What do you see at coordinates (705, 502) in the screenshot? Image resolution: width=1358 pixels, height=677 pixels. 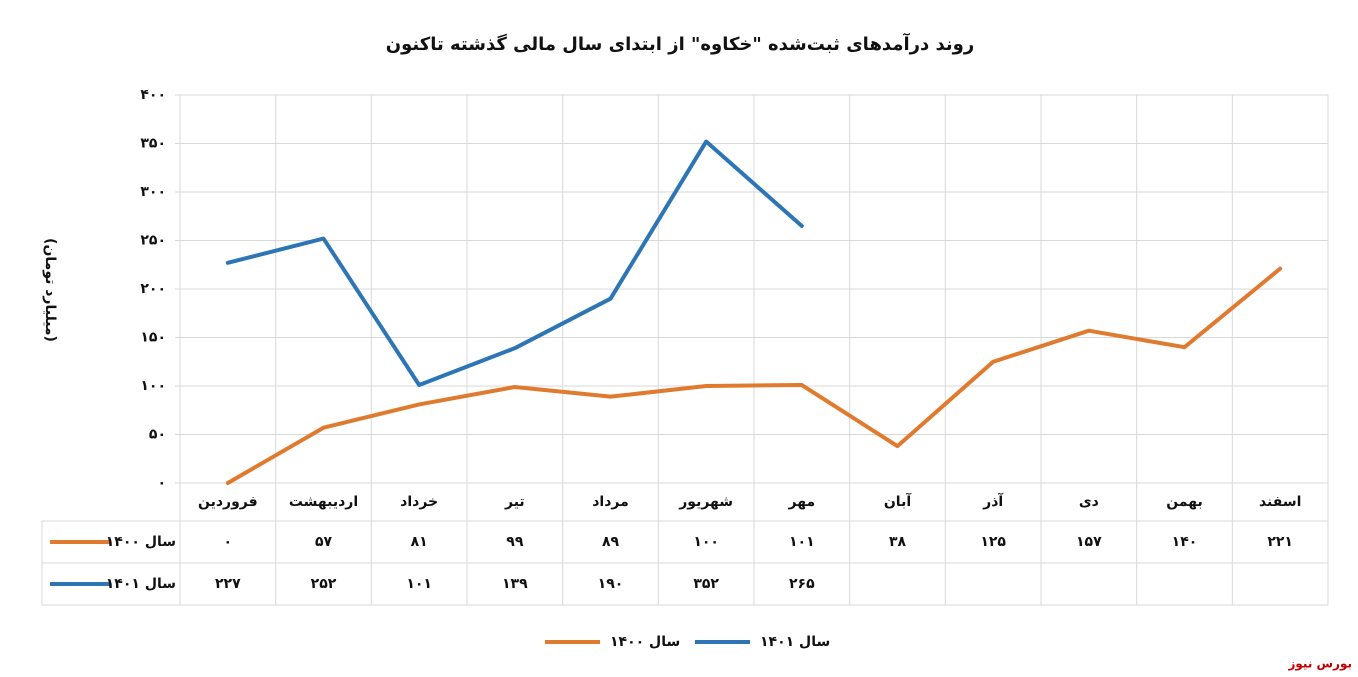 I see `x-tick-label: شهریور` at bounding box center [705, 502].